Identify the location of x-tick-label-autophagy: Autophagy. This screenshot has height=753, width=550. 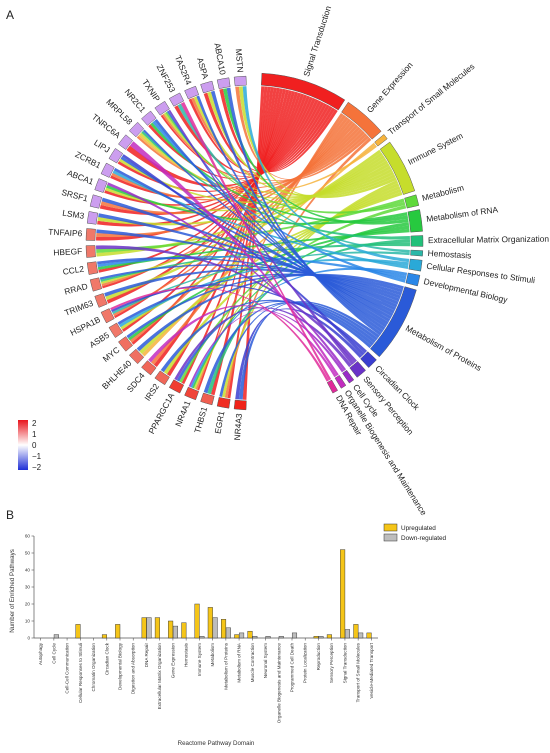
(40, 653).